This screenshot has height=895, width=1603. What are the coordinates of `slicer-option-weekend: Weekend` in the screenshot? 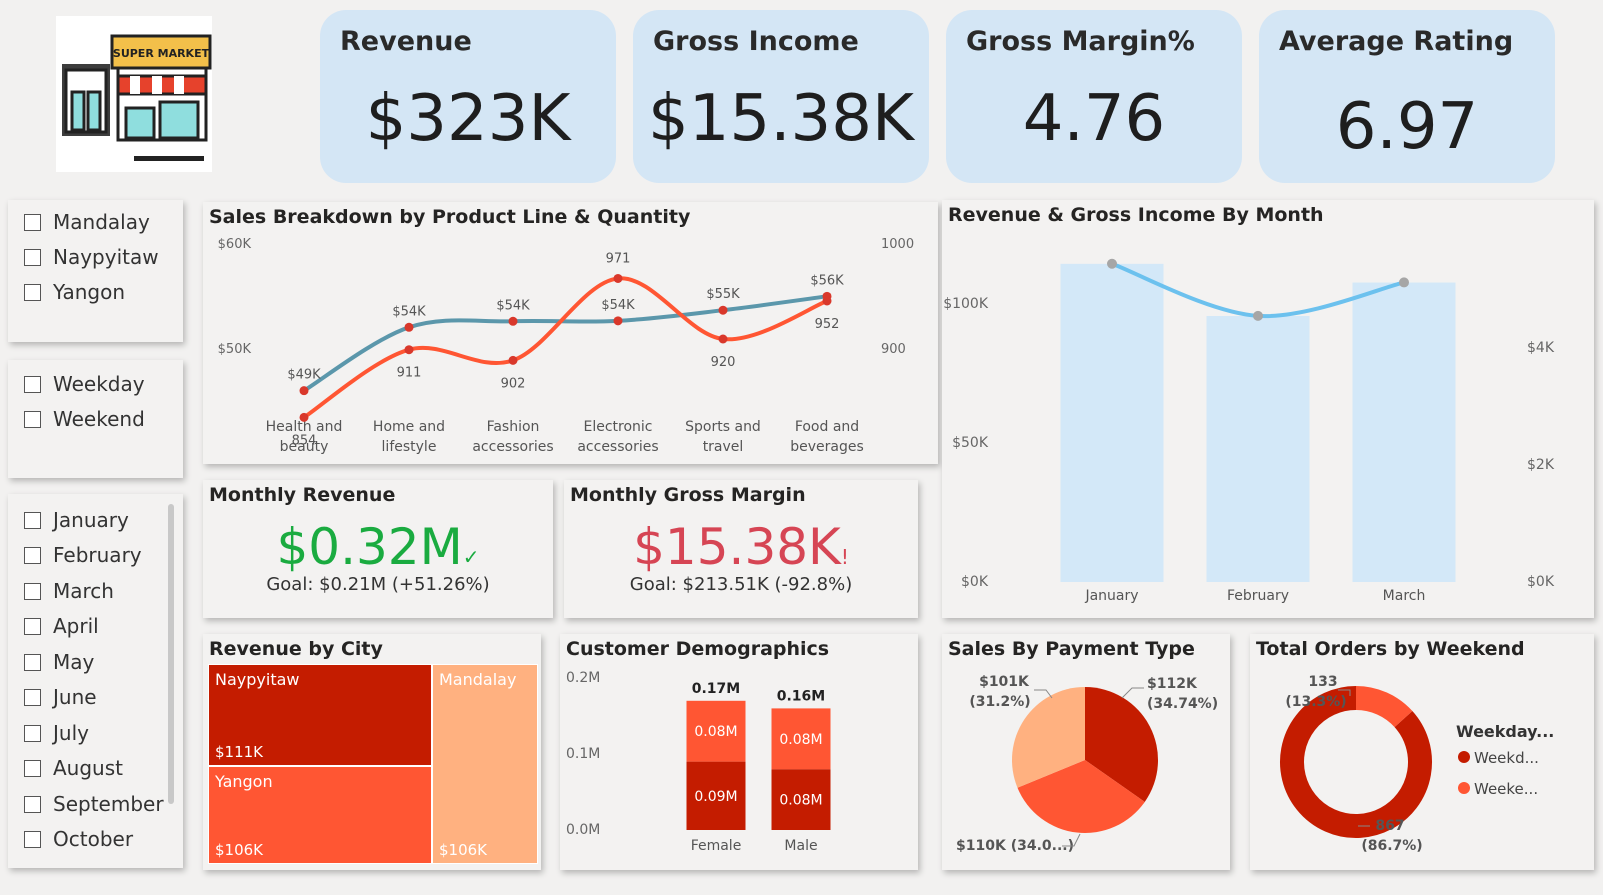 It's located at (84, 419).